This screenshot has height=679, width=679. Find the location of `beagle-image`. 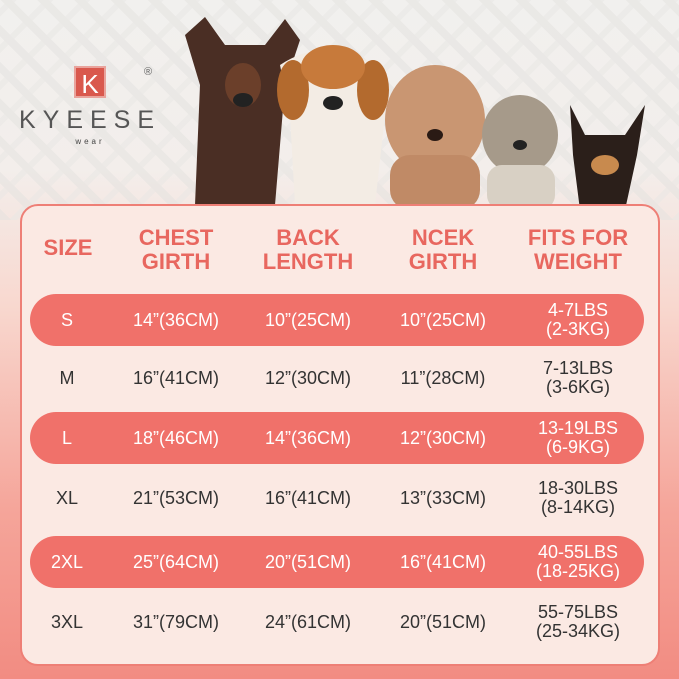

beagle-image is located at coordinates (333, 125).